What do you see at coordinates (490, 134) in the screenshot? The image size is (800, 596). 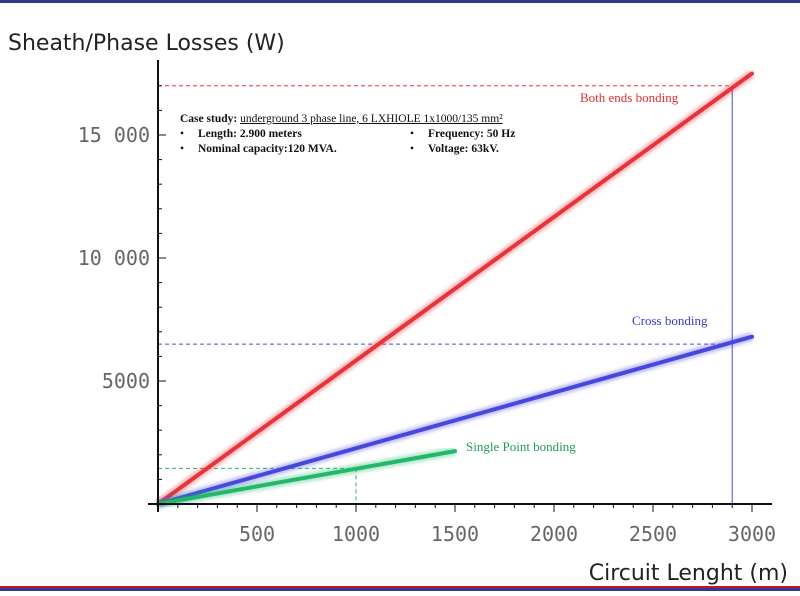 I see `frequency-item: Frequency: 50 Hz` at bounding box center [490, 134].